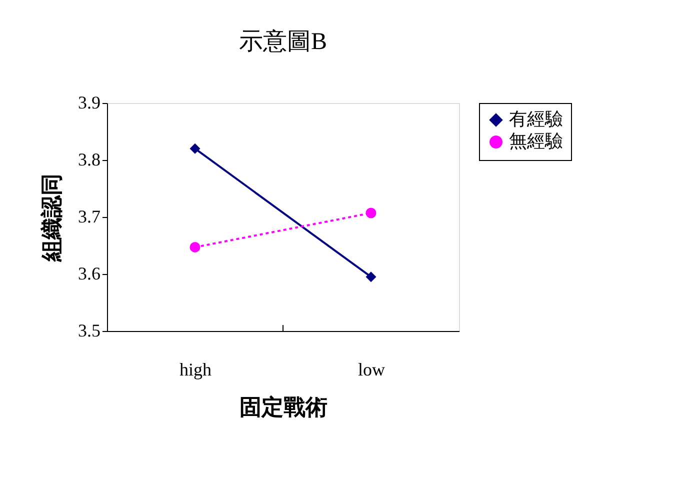 The width and height of the screenshot is (696, 502). What do you see at coordinates (51, 218) in the screenshot?
I see `y-axis-title: 組織認同` at bounding box center [51, 218].